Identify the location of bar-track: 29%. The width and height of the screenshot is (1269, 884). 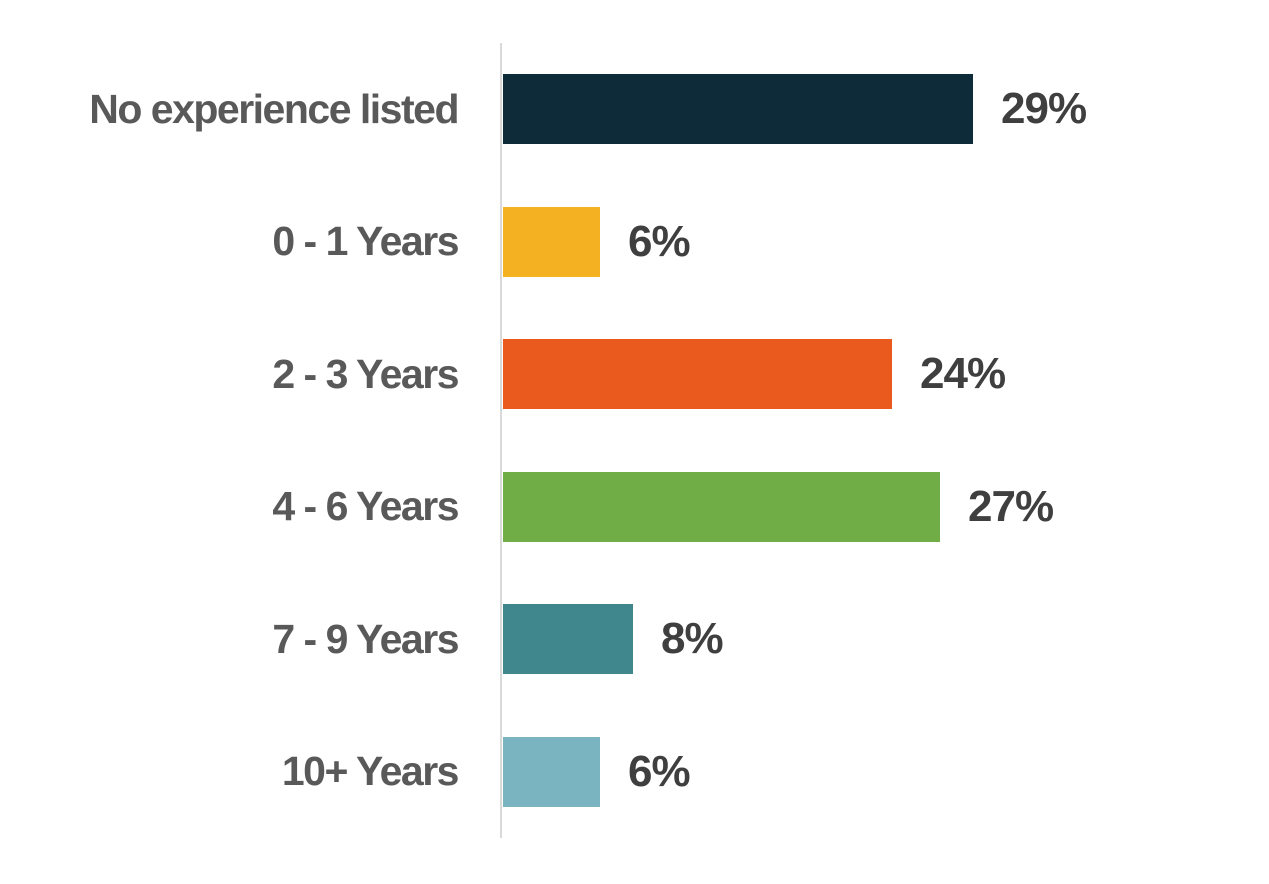
(886, 109).